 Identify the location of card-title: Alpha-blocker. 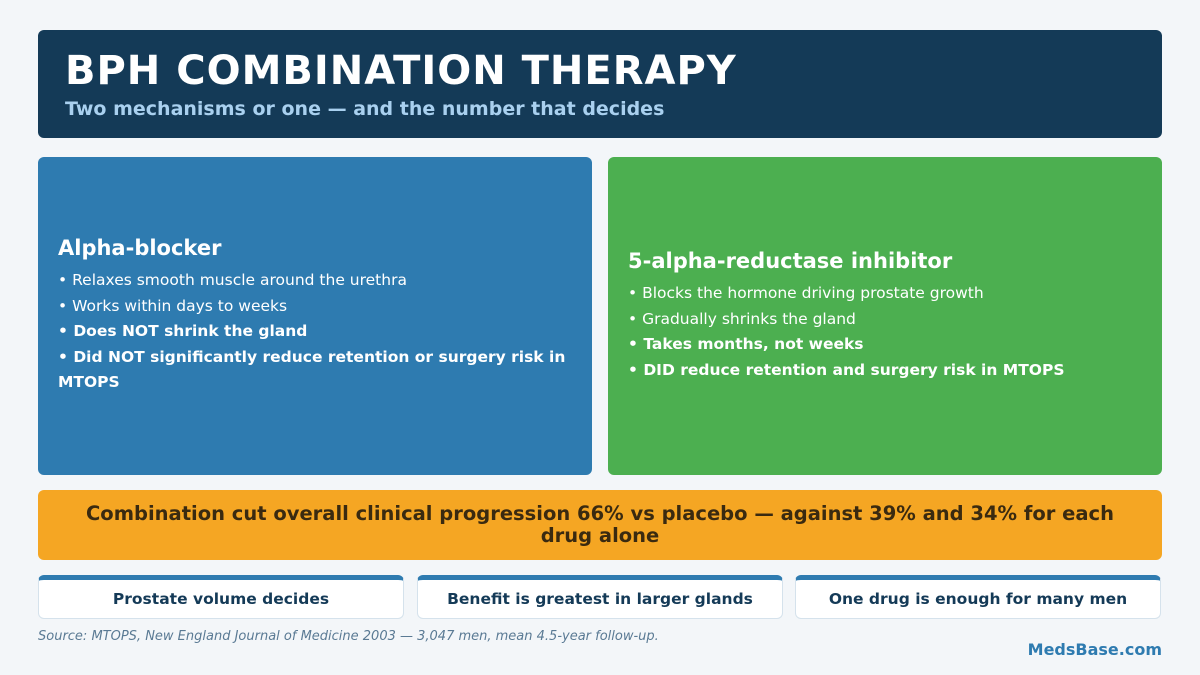
(140, 248).